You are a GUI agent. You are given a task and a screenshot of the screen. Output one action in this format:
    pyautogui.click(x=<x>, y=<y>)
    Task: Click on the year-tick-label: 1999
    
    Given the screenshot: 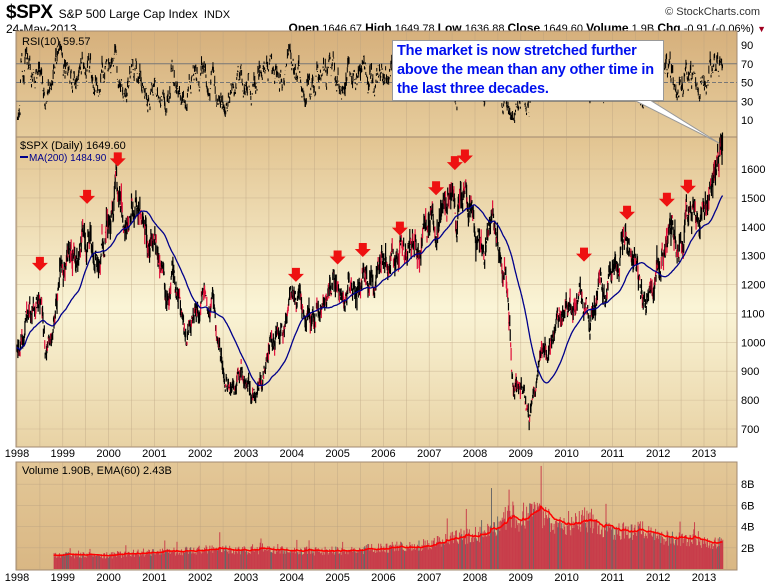 What is the action you would take?
    pyautogui.click(x=63, y=578)
    